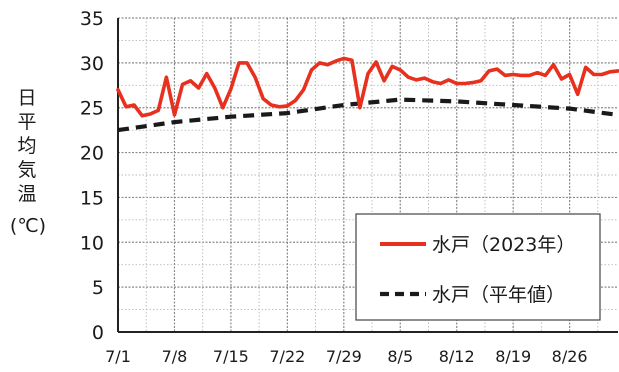 The width and height of the screenshot is (619, 372). What do you see at coordinates (400, 356) in the screenshot?
I see `x-tick-label: 8/5` at bounding box center [400, 356].